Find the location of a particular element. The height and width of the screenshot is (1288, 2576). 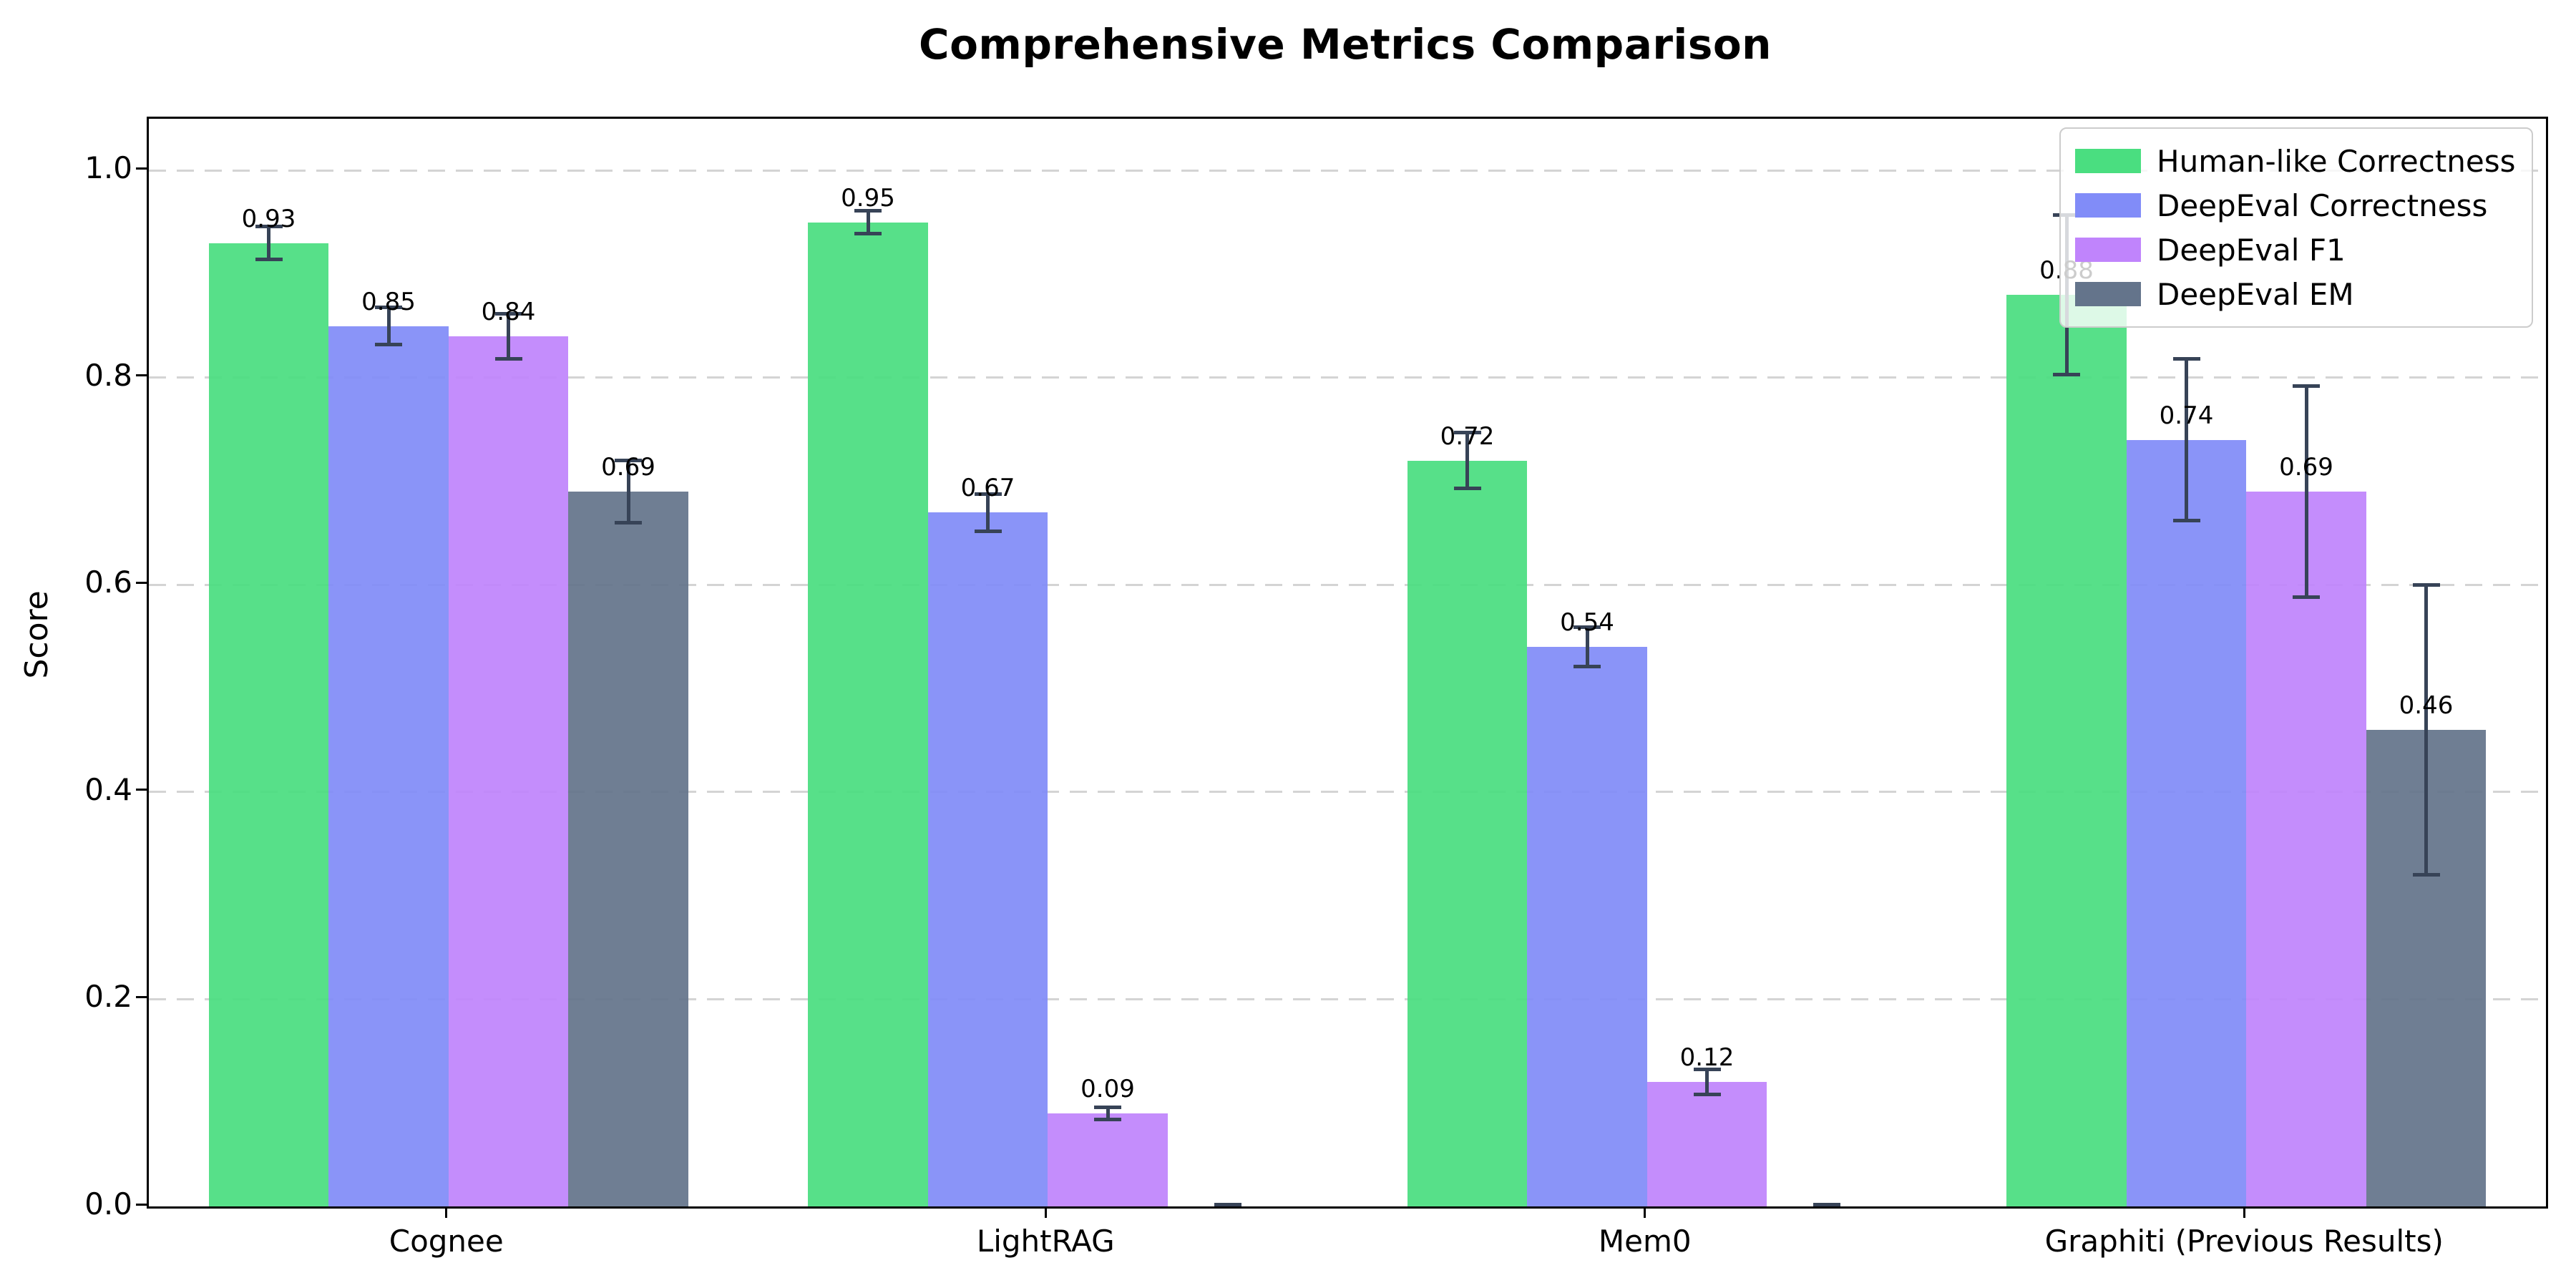

bar-mem0-s1 is located at coordinates (1587, 926).